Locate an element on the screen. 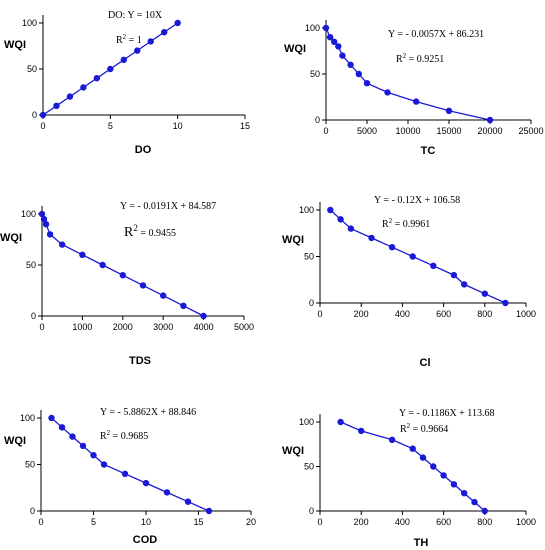 This screenshot has height=550, width=545. r-squared-label: R2 = 0.9455 is located at coordinates (150, 231).